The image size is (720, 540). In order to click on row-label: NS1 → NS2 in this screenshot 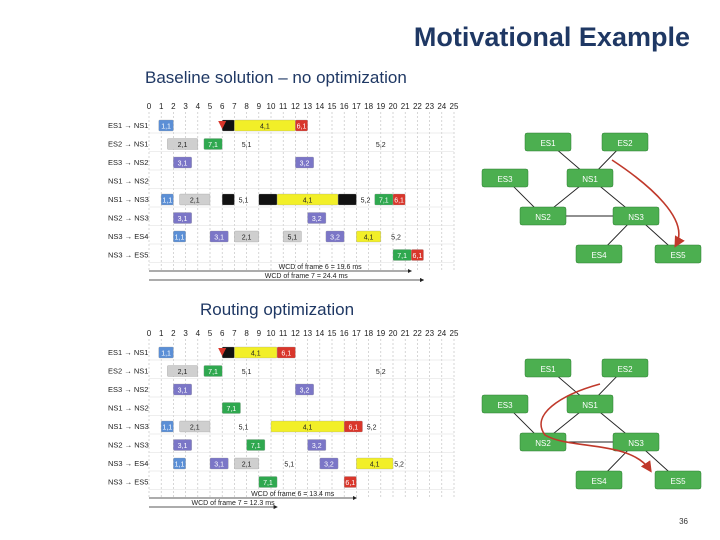, I will do `click(128, 408)`.